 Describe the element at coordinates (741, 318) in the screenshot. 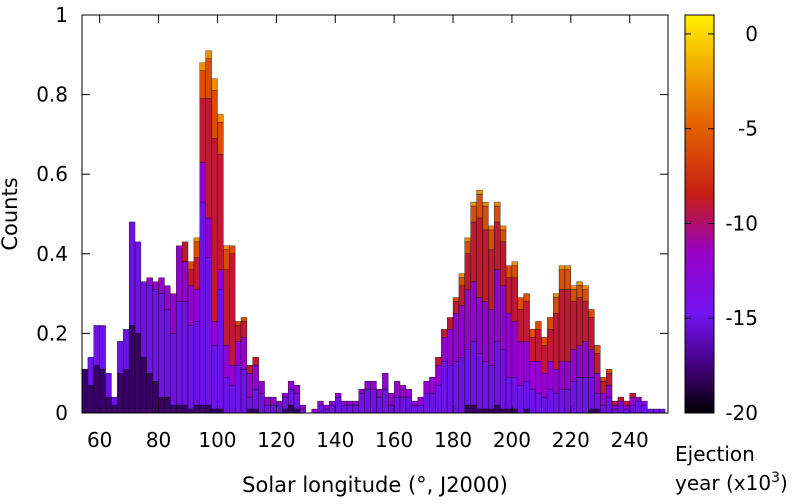

I see `colorbar-tick-label: -15` at that location.